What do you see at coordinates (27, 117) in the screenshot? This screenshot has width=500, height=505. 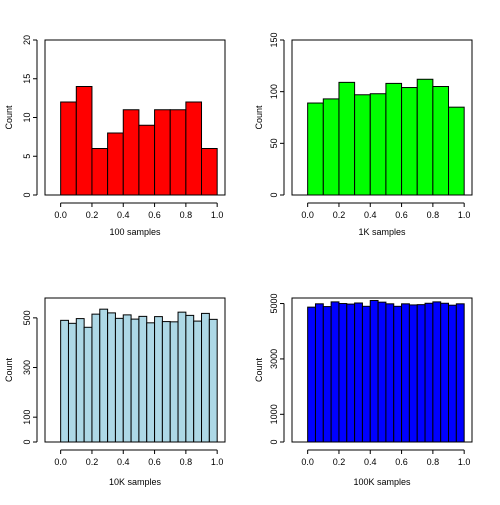 I see `y-tick-label: 10` at bounding box center [27, 117].